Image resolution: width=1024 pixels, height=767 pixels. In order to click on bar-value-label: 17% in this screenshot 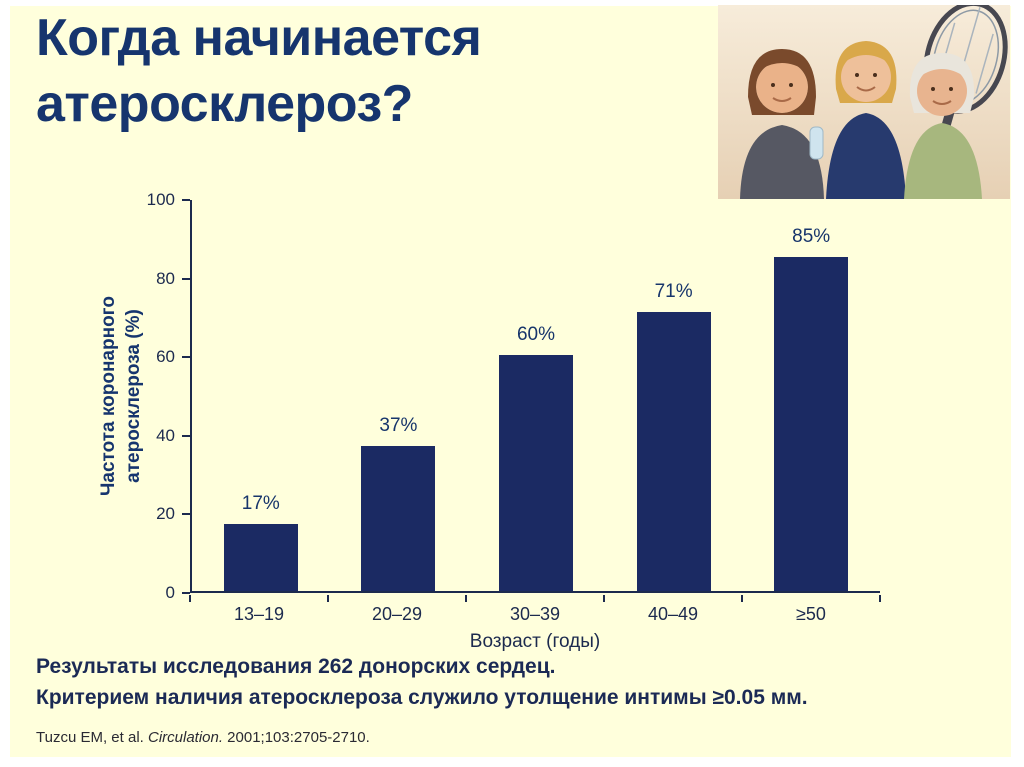, I will do `click(260, 504)`.